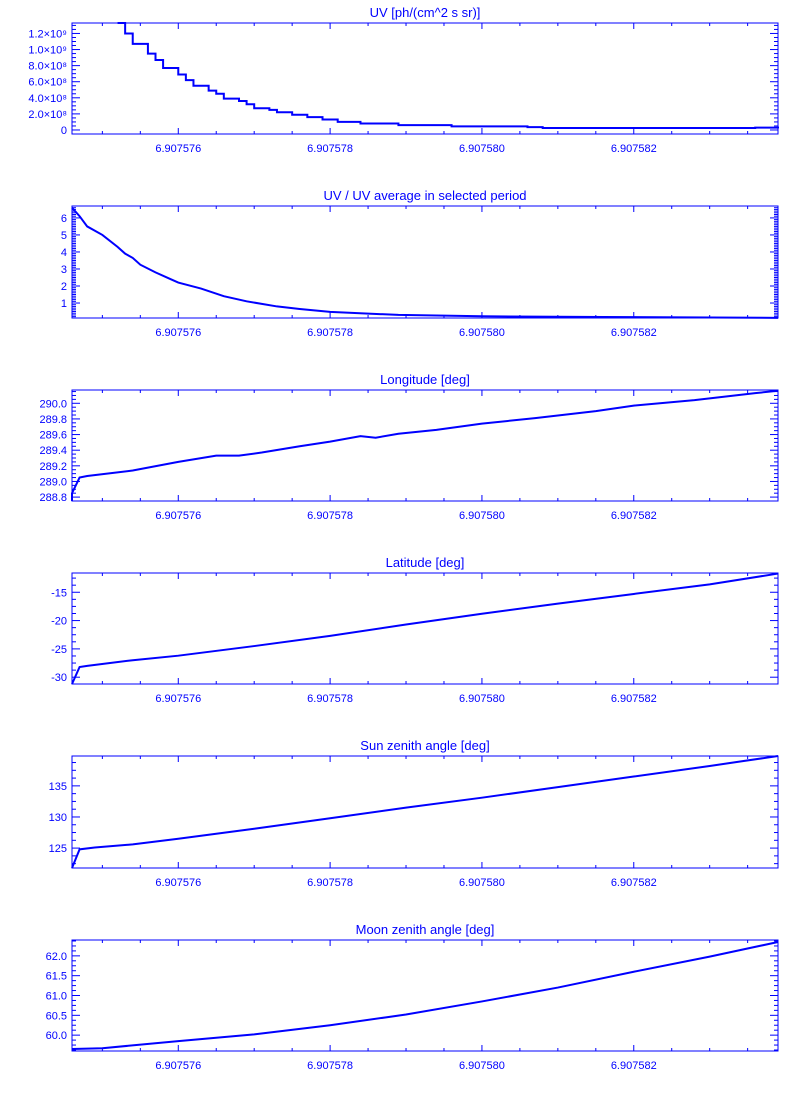 This screenshot has height=1100, width=800. What do you see at coordinates (425, 12) in the screenshot?
I see `chart-title: UV [ph/(cm^2 s sr)]` at bounding box center [425, 12].